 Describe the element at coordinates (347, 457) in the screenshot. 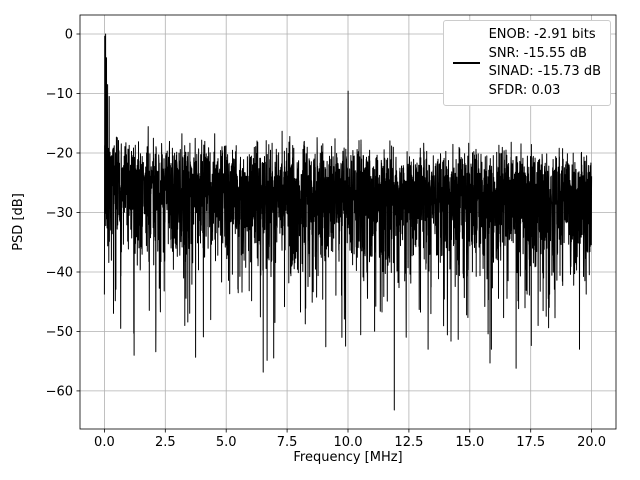

I see `x-axis-label: Frequency [MHz]` at that location.